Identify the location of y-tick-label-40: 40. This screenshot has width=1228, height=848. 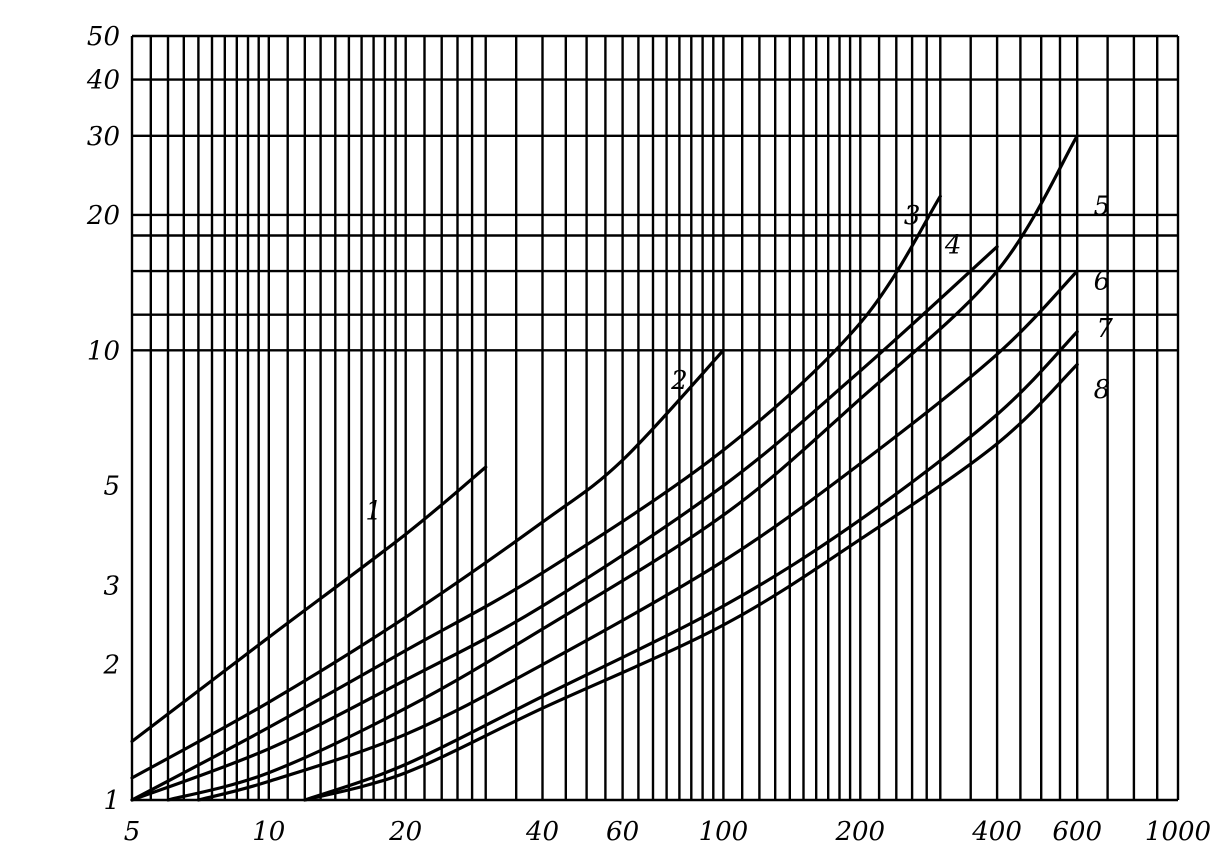
(103, 81).